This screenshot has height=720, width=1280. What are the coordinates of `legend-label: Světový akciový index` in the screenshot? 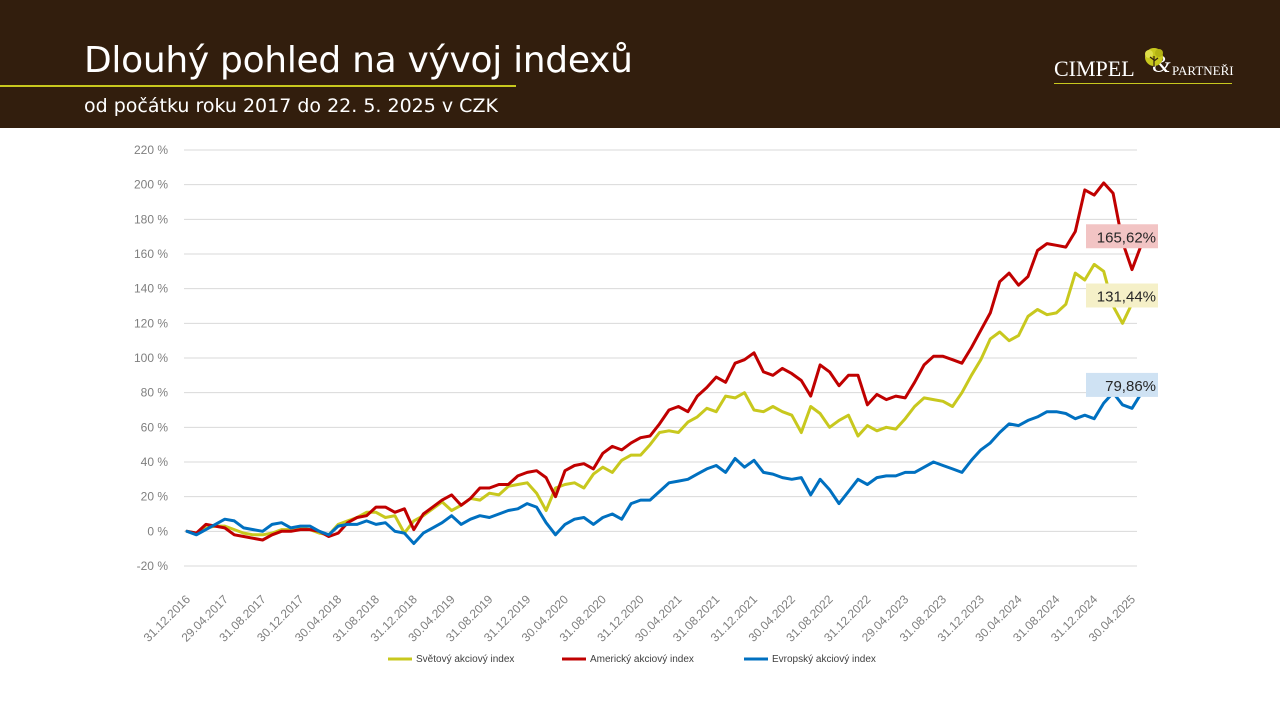 It's located at (465, 659).